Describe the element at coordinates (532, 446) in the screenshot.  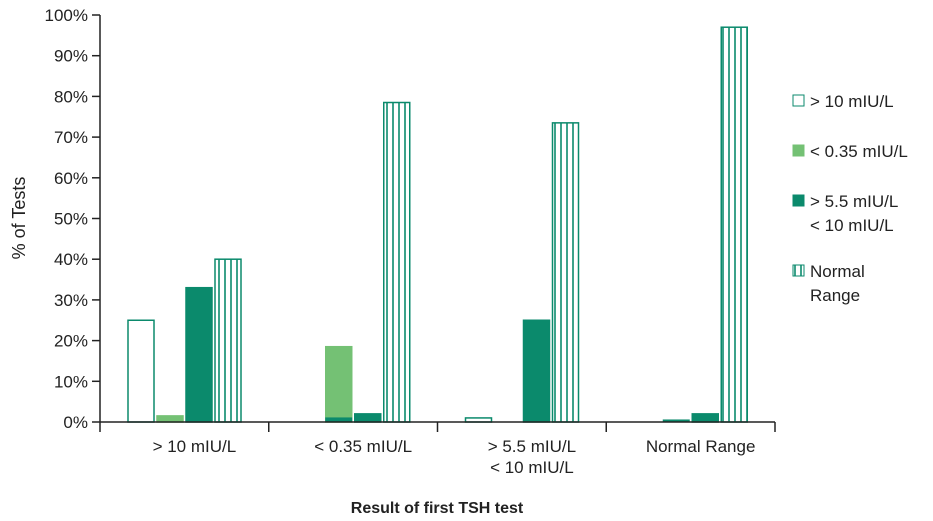
I see `x-tick-label: > 5.5 mIU/L` at that location.